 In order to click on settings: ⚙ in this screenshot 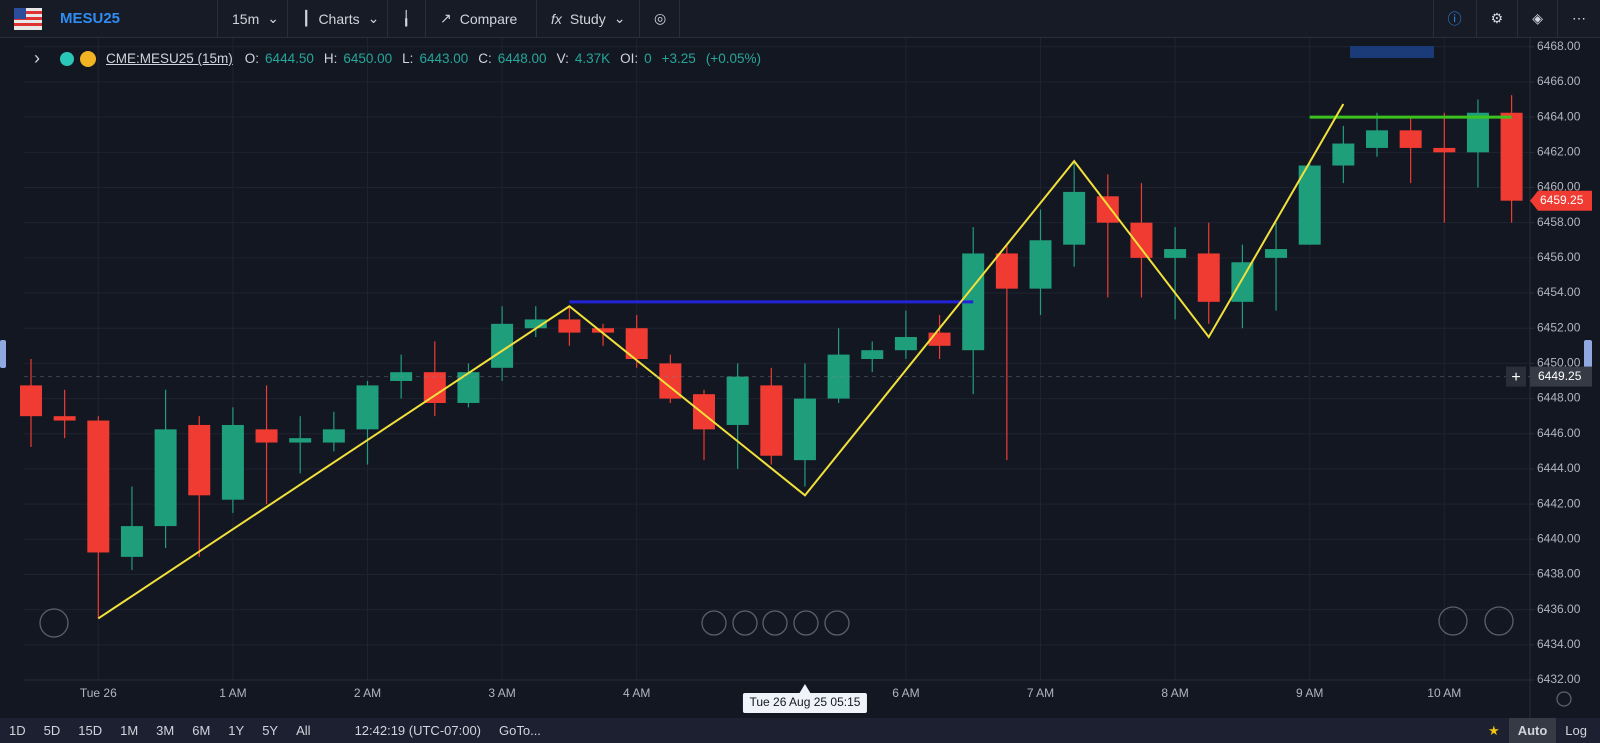, I will do `click(1498, 19)`.